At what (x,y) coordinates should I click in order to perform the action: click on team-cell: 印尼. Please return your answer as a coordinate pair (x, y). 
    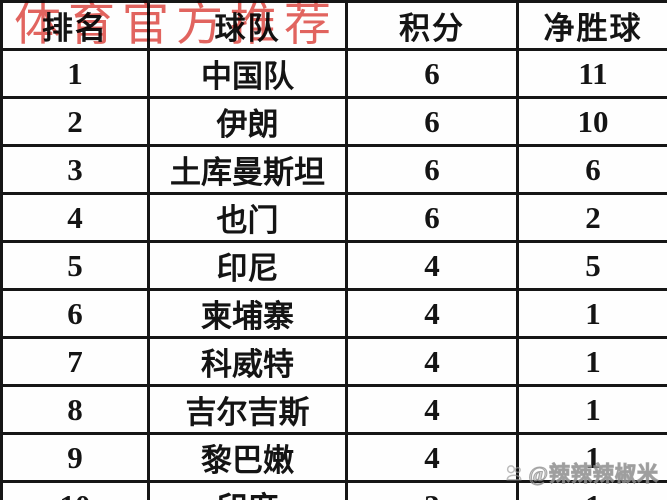
    Looking at the image, I should click on (247, 265).